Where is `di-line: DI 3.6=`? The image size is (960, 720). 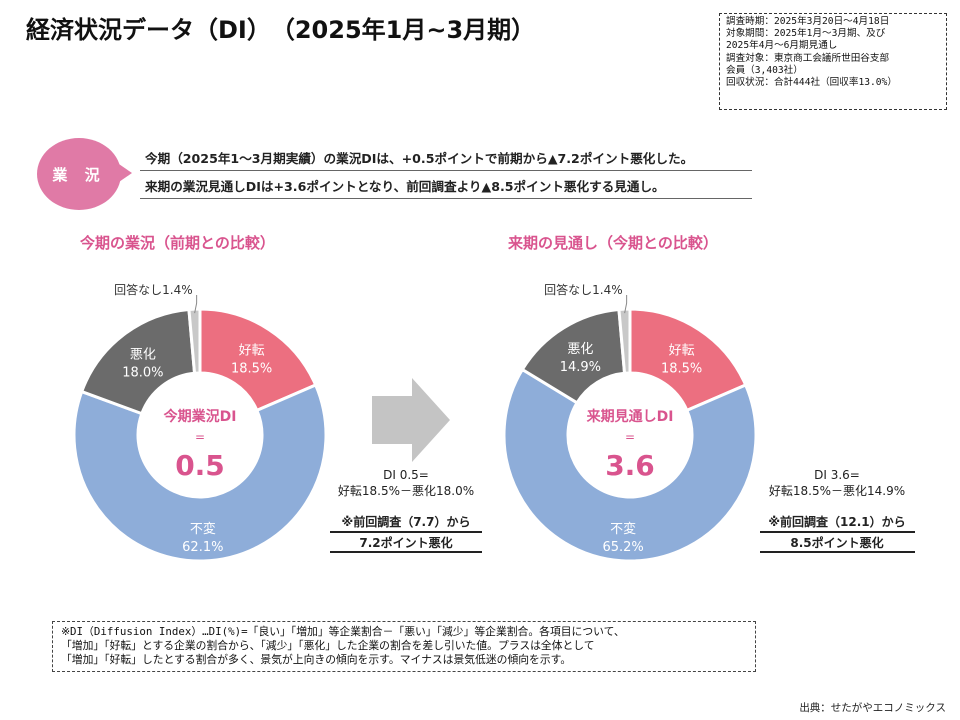
di-line: DI 3.6= is located at coordinates (837, 475).